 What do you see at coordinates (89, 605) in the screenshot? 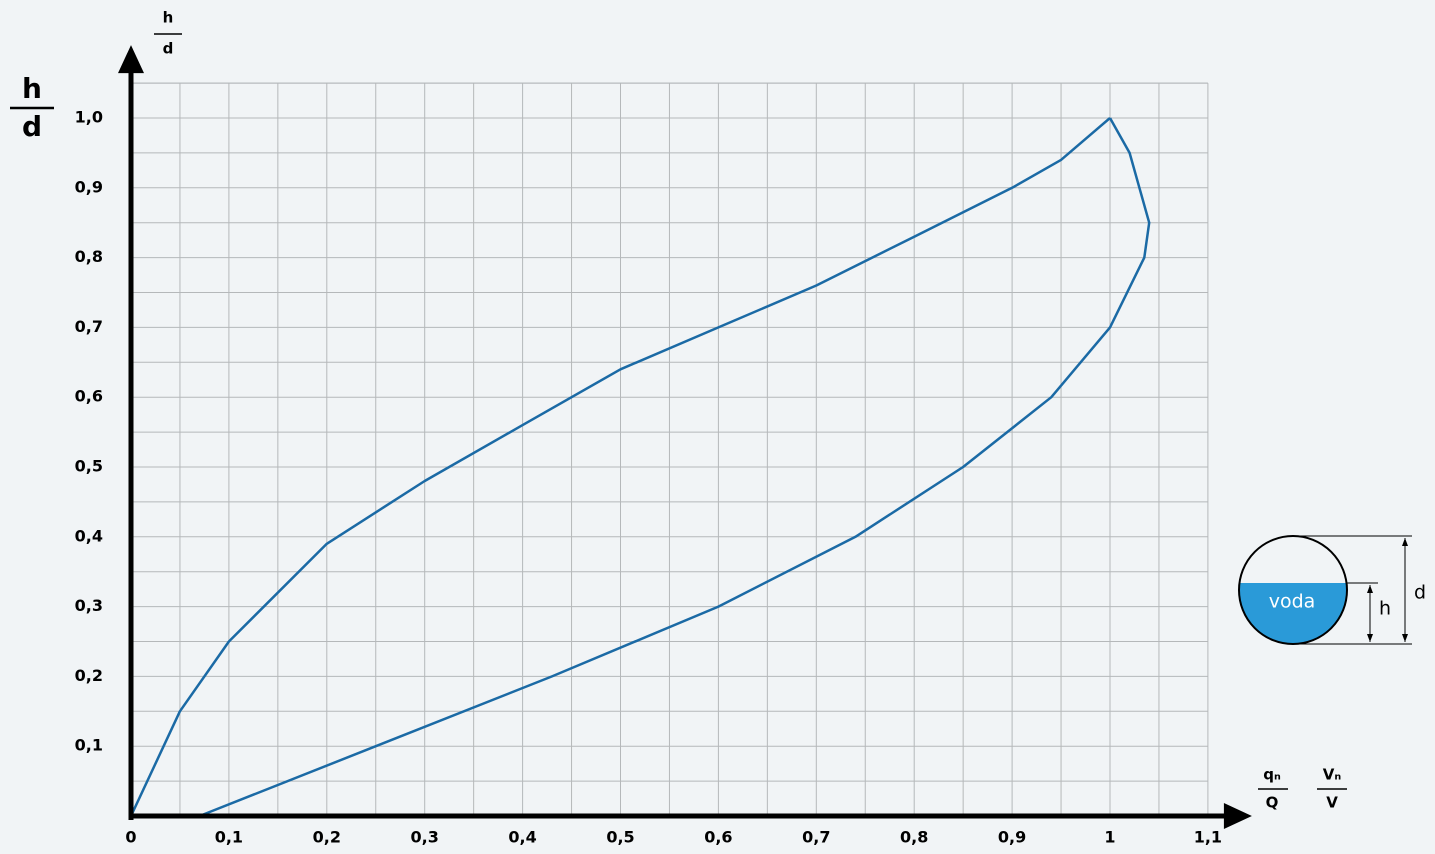
I see `y-tick-label: 0,3` at bounding box center [89, 605].